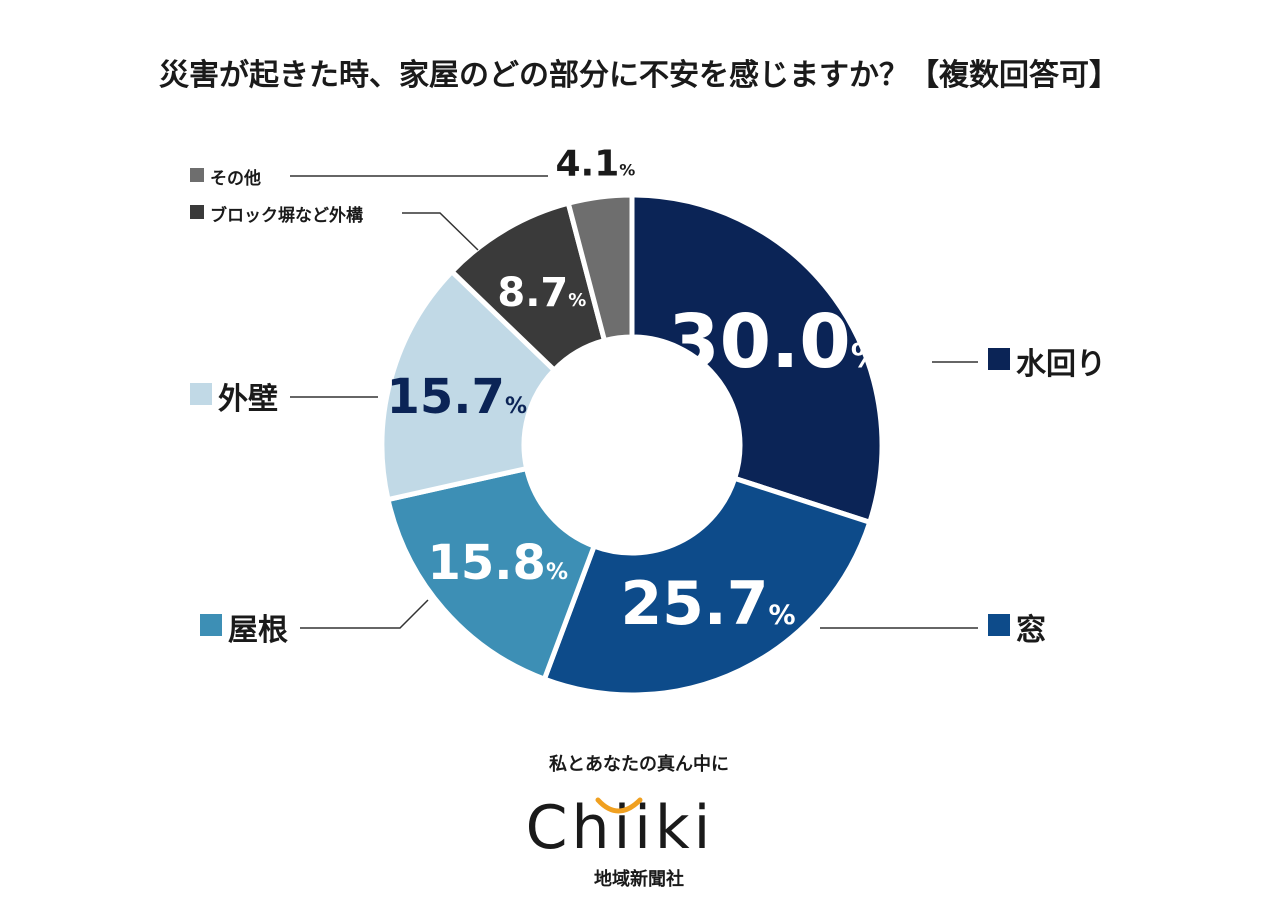 Image resolution: width=1279 pixels, height=911 pixels. Describe the element at coordinates (776, 342) in the screenshot. I see `data-label-30-0: 30.0%` at that location.